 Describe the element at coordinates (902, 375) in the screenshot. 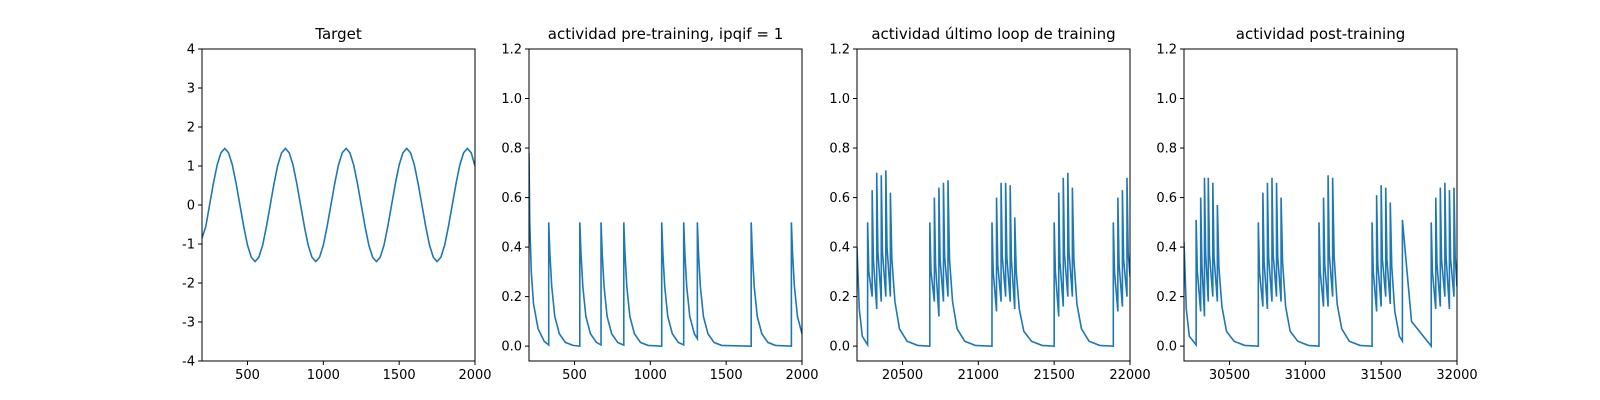

I see `x-tick-label: 20500` at that location.